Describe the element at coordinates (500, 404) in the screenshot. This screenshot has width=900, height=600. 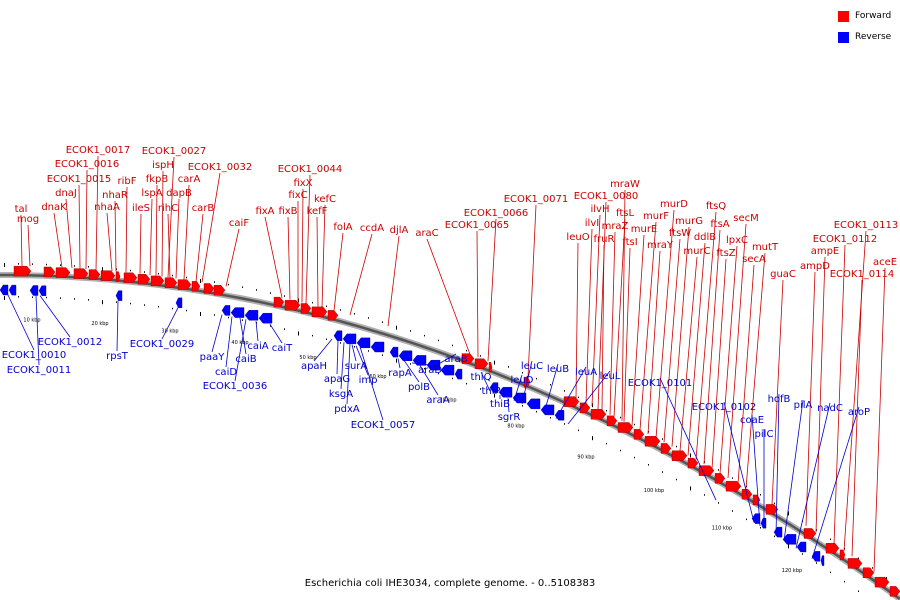
I see `gene-label-thib: thiB` at that location.